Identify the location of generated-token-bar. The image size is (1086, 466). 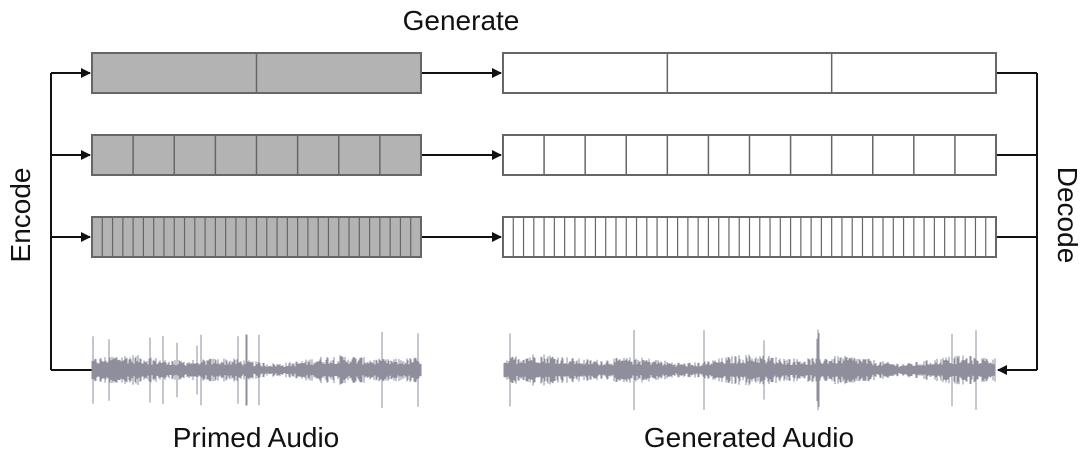
(749, 73).